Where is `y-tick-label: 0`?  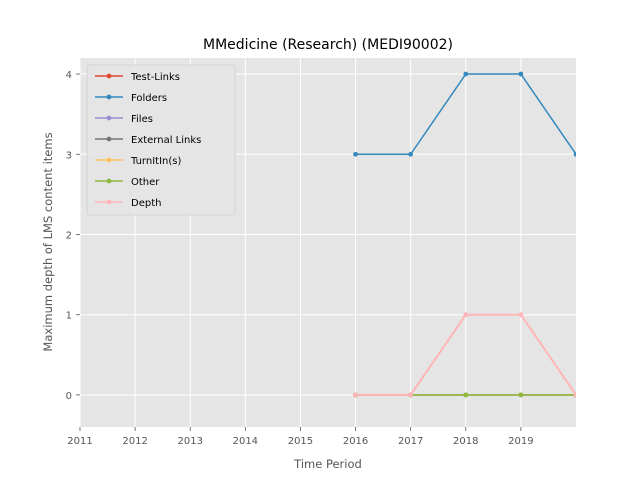 y-tick-label: 0 is located at coordinates (69, 396).